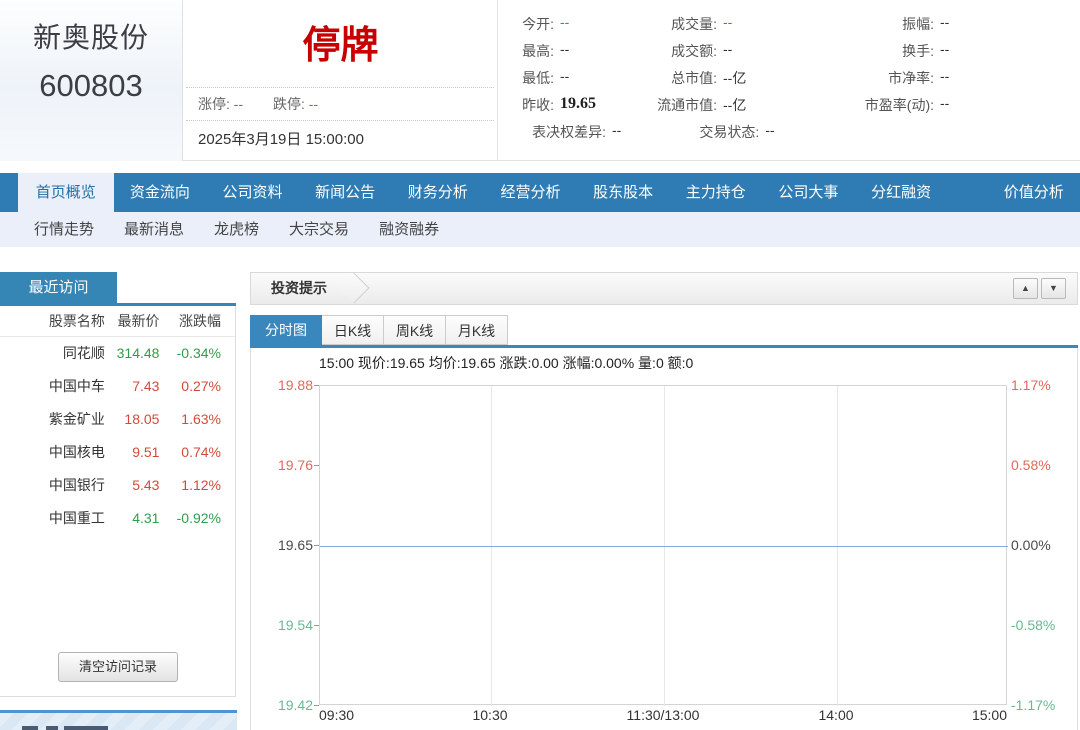  What do you see at coordinates (76, 451) in the screenshot?
I see `stock-link: 中国核电` at bounding box center [76, 451].